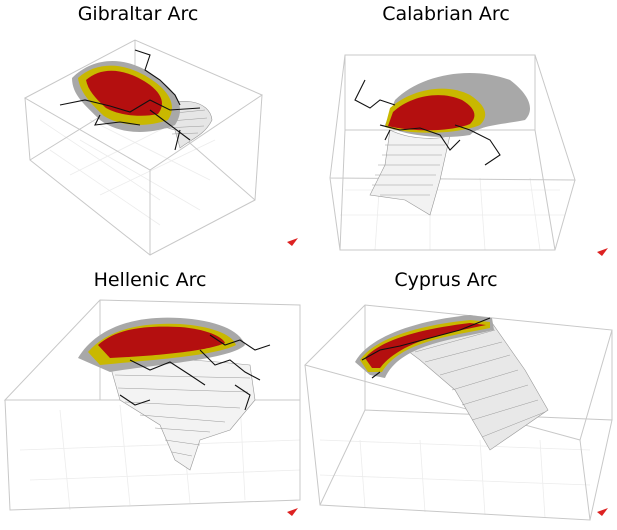 The image size is (617, 530). Describe the element at coordinates (138, 14) in the screenshot. I see `panel-title: Gibraltar Arc` at that location.